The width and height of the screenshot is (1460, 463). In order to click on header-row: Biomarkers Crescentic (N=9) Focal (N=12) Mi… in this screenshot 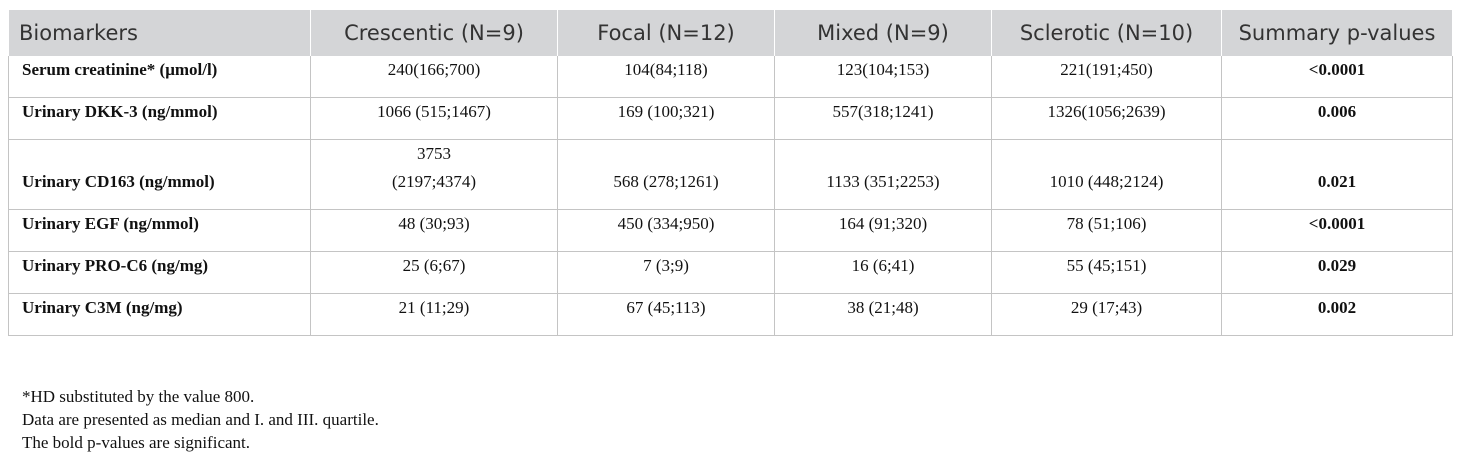, I will do `click(730, 33)`.